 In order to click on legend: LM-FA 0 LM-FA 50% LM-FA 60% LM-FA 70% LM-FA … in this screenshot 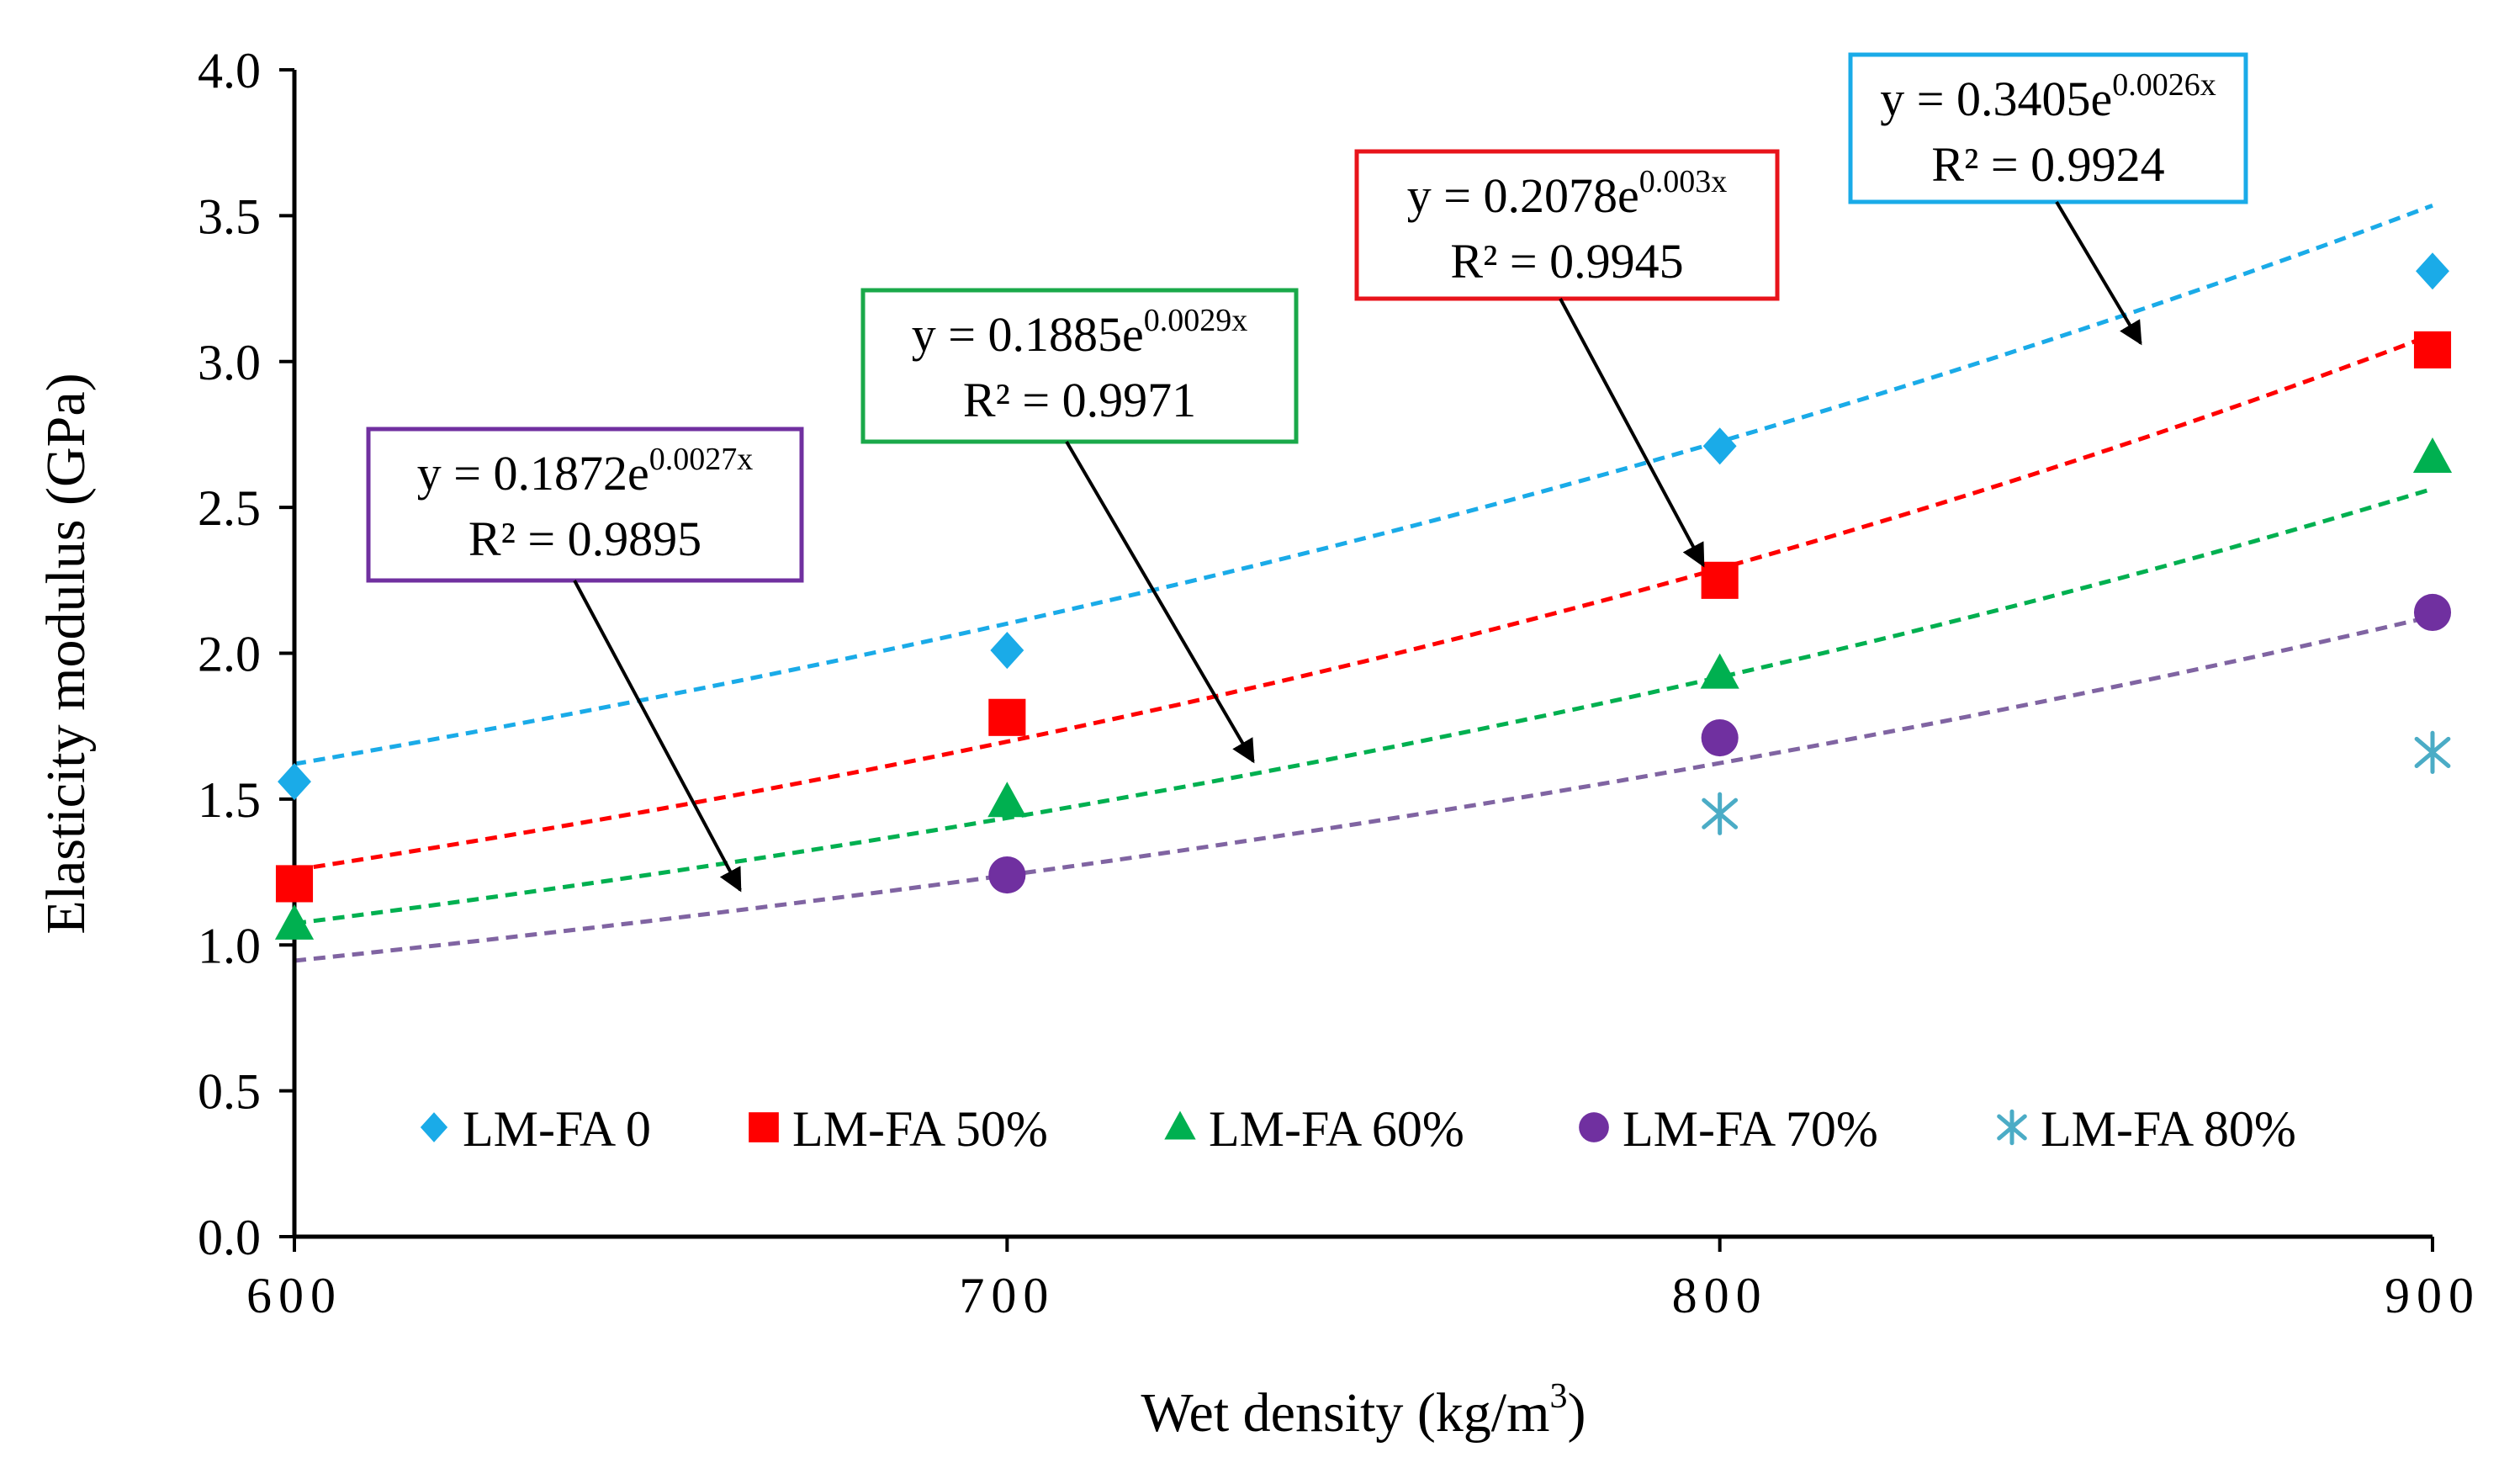, I will do `click(1358, 1129)`.